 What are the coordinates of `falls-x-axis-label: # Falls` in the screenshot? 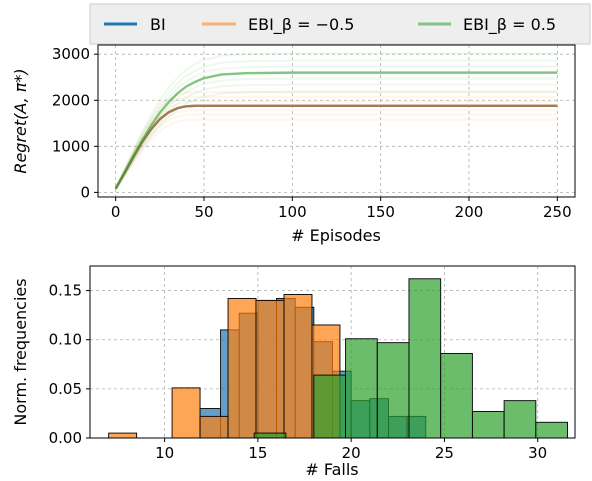 It's located at (331, 469).